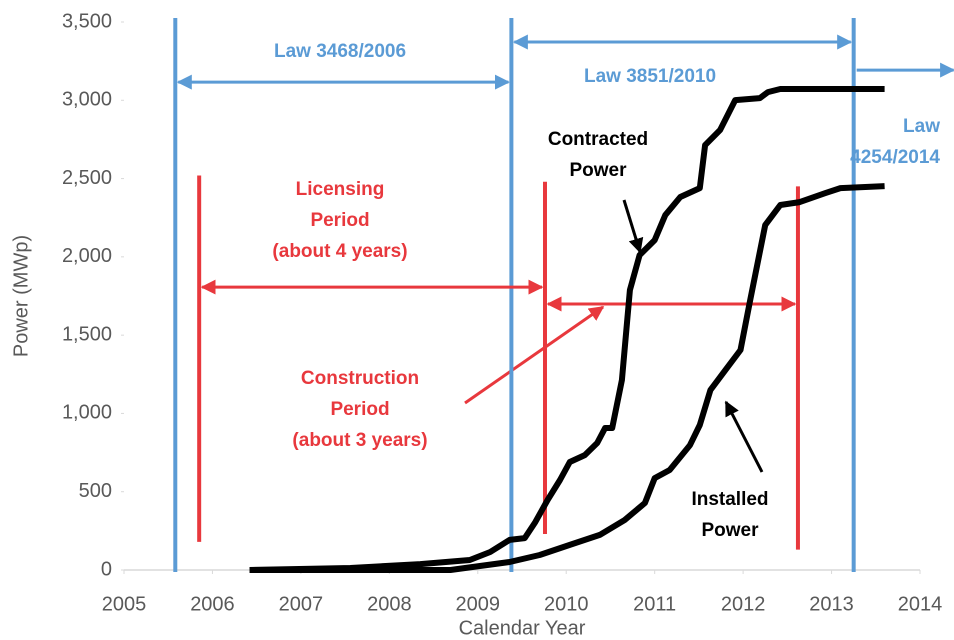 Image resolution: width=954 pixels, height=640 pixels. What do you see at coordinates (654, 604) in the screenshot?
I see `x-tick-label: 2011` at bounding box center [654, 604].